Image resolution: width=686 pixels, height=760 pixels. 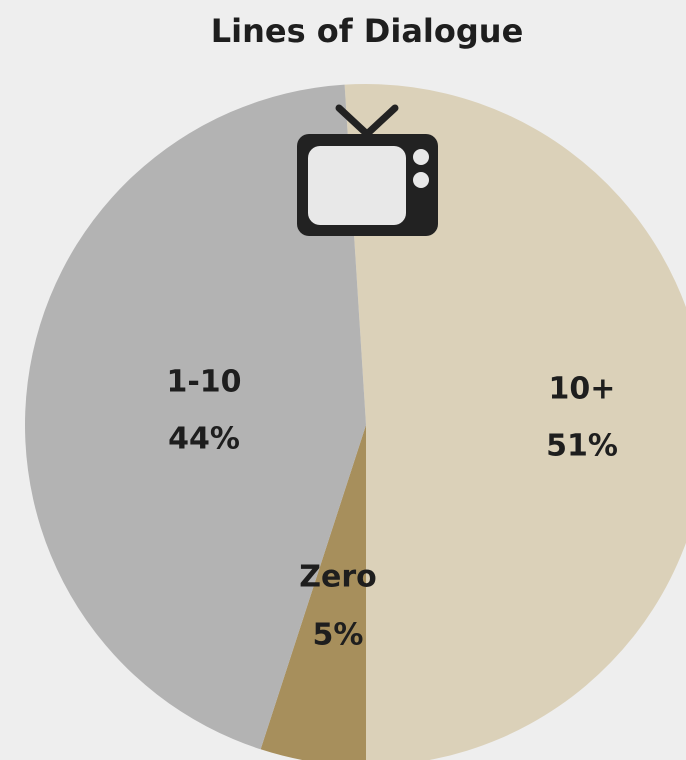 I want to click on slice-category-label: 10+, so click(x=582, y=389).